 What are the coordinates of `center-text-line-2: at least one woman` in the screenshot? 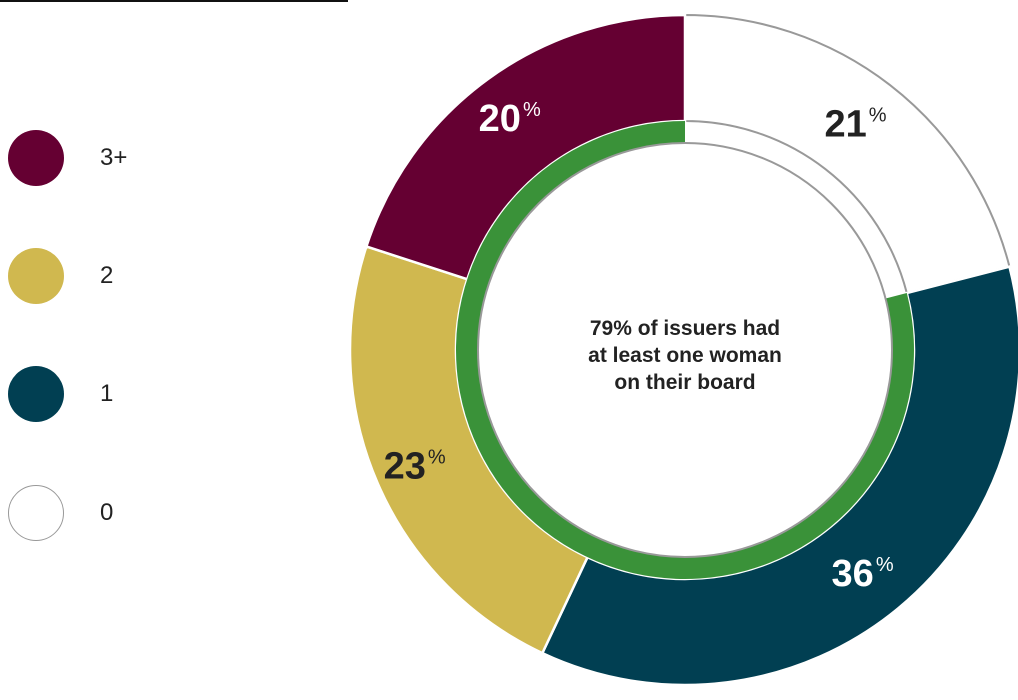 It's located at (685, 355).